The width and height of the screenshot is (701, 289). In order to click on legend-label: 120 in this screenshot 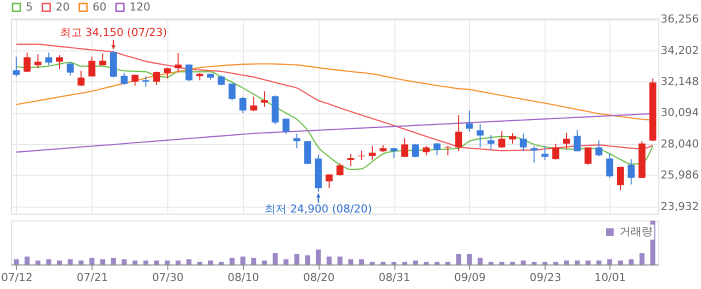, I will do `click(139, 7)`.